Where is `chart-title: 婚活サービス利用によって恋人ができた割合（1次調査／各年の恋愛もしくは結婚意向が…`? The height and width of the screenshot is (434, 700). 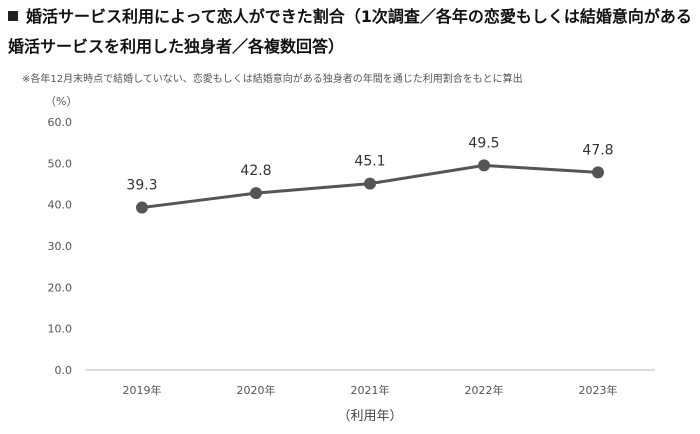 chart-title: 婚活サービス利用によって恋人ができた割合（1次調査／各年の恋愛もしくは結婚意向が… is located at coordinates (350, 32).